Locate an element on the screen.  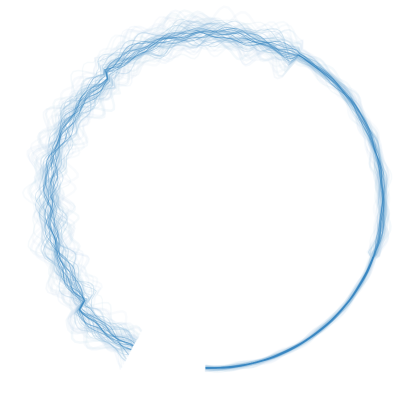
dark-tail-strands is located at coordinates (290, 312).